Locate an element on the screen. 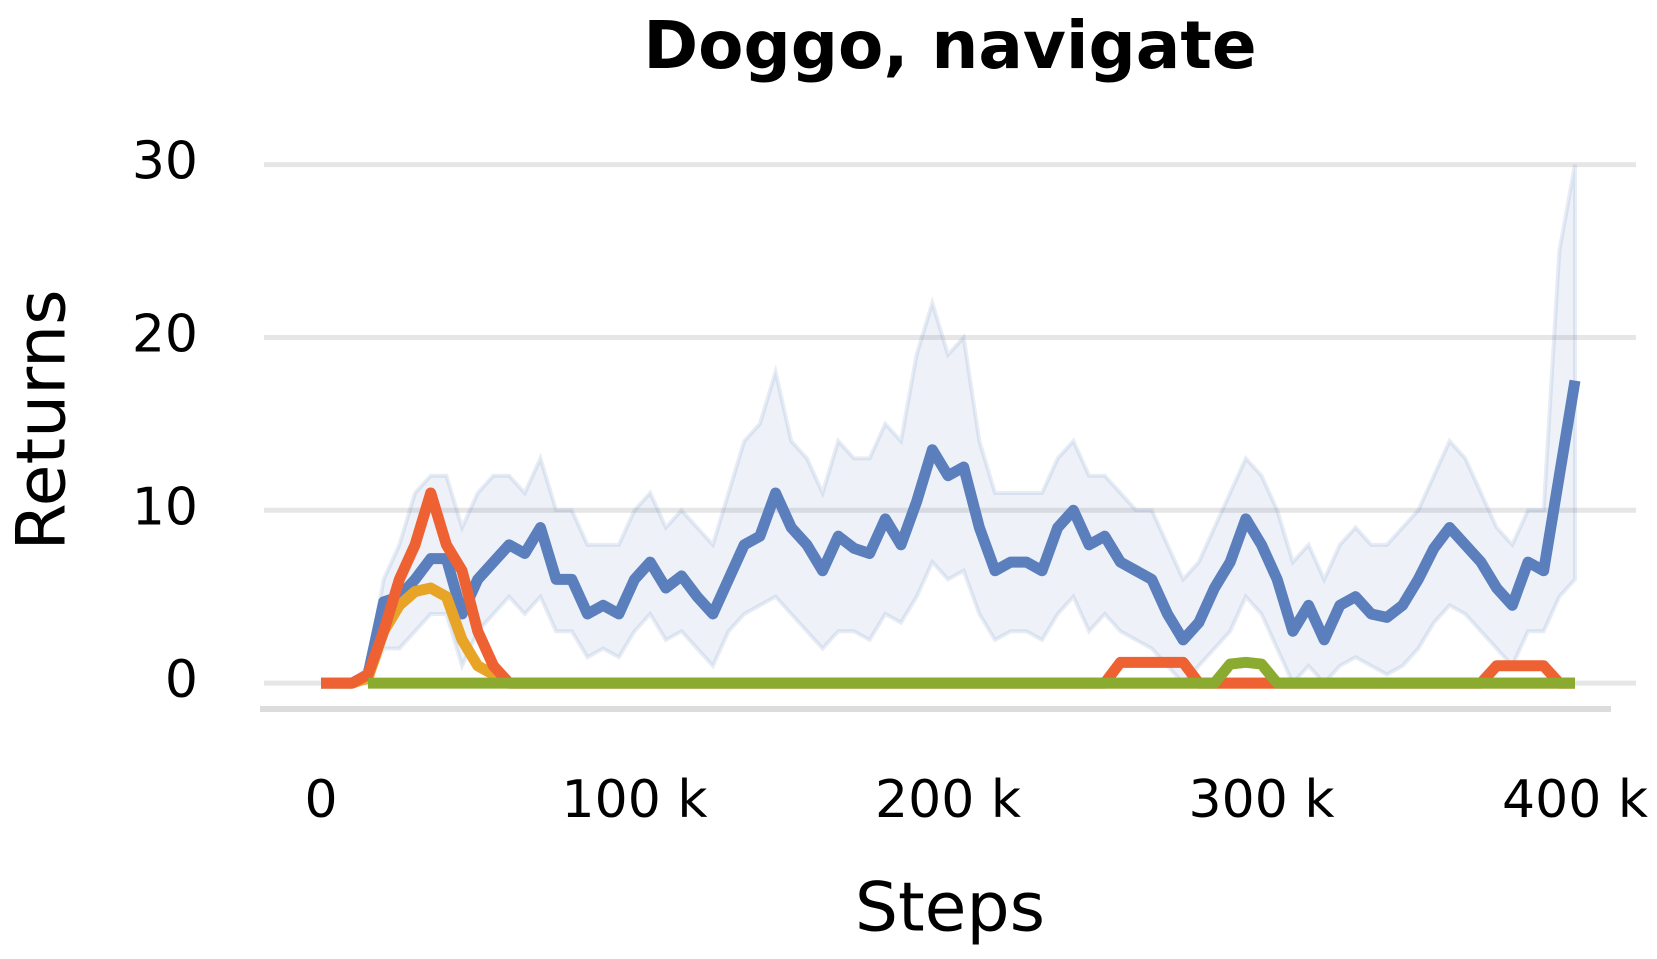  x-tick-label: 300 k is located at coordinates (1262, 800).